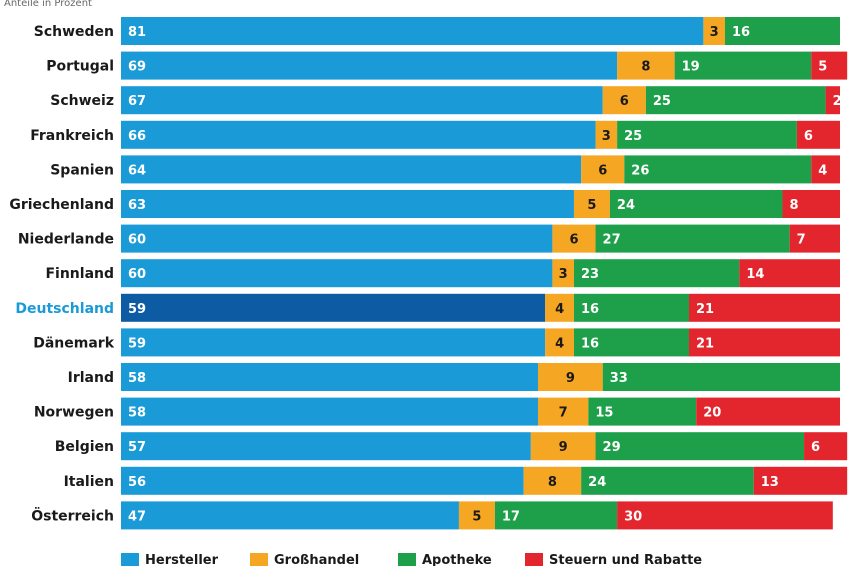 The height and width of the screenshot is (566, 850). Describe the element at coordinates (137, 413) in the screenshot. I see `value-label-norwegen-hersteller: 58` at that location.